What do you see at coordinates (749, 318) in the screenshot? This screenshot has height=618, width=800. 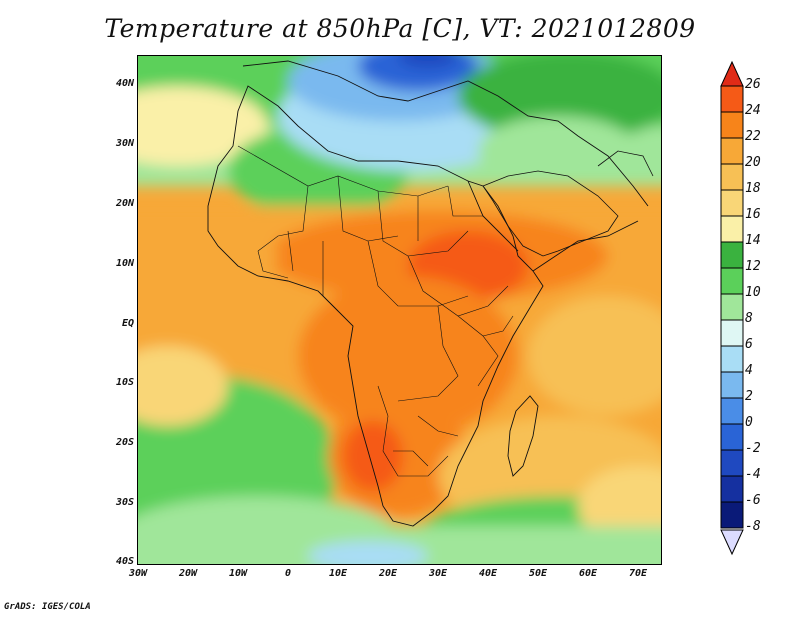 I see `colorbar-label: 8` at bounding box center [749, 318].